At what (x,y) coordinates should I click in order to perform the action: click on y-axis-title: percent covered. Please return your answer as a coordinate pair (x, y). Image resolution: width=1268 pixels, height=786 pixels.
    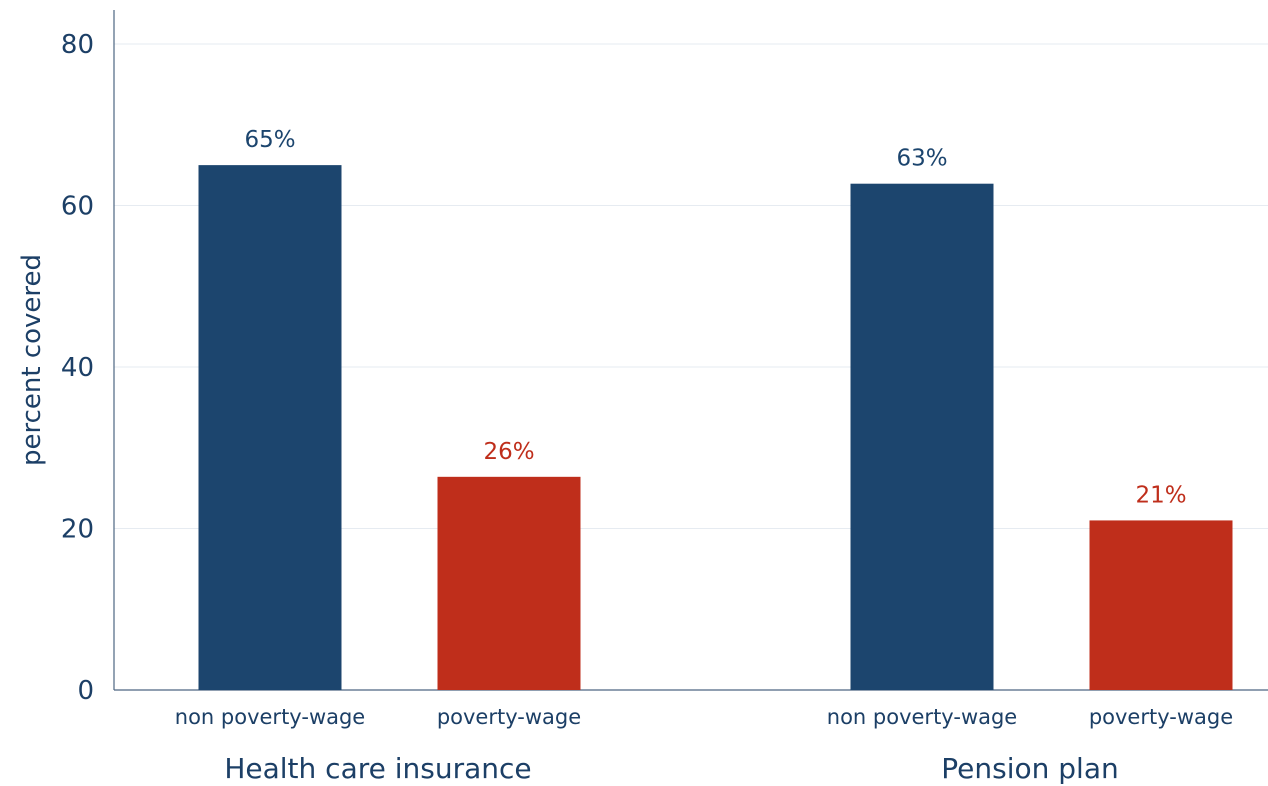
    Looking at the image, I should click on (32, 360).